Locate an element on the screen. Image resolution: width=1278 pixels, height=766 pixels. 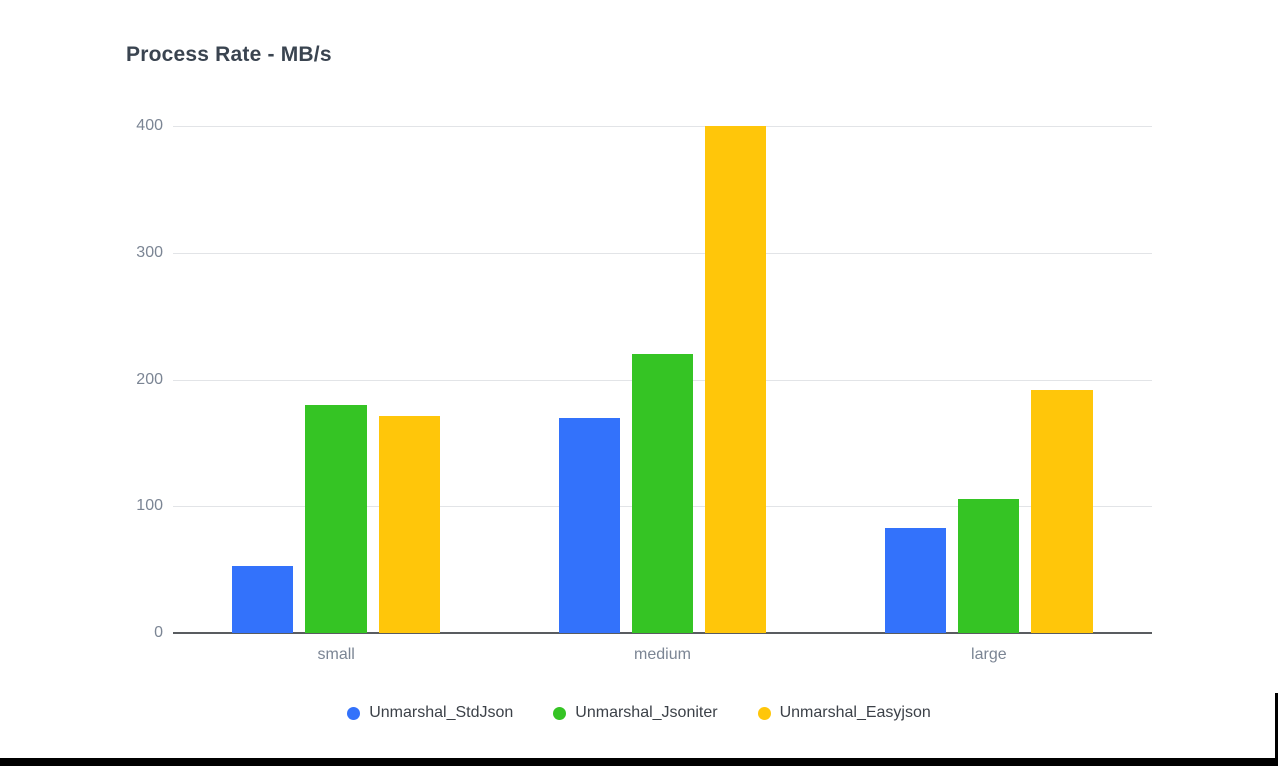
legend-label: Unmarshal_Jsoniter is located at coordinates (646, 712).